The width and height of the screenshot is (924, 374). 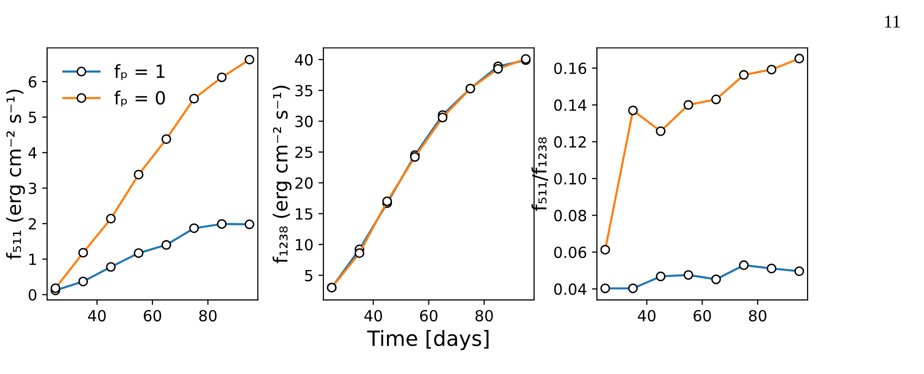 What do you see at coordinates (570, 68) in the screenshot?
I see `y-tick-label: 0.16` at bounding box center [570, 68].